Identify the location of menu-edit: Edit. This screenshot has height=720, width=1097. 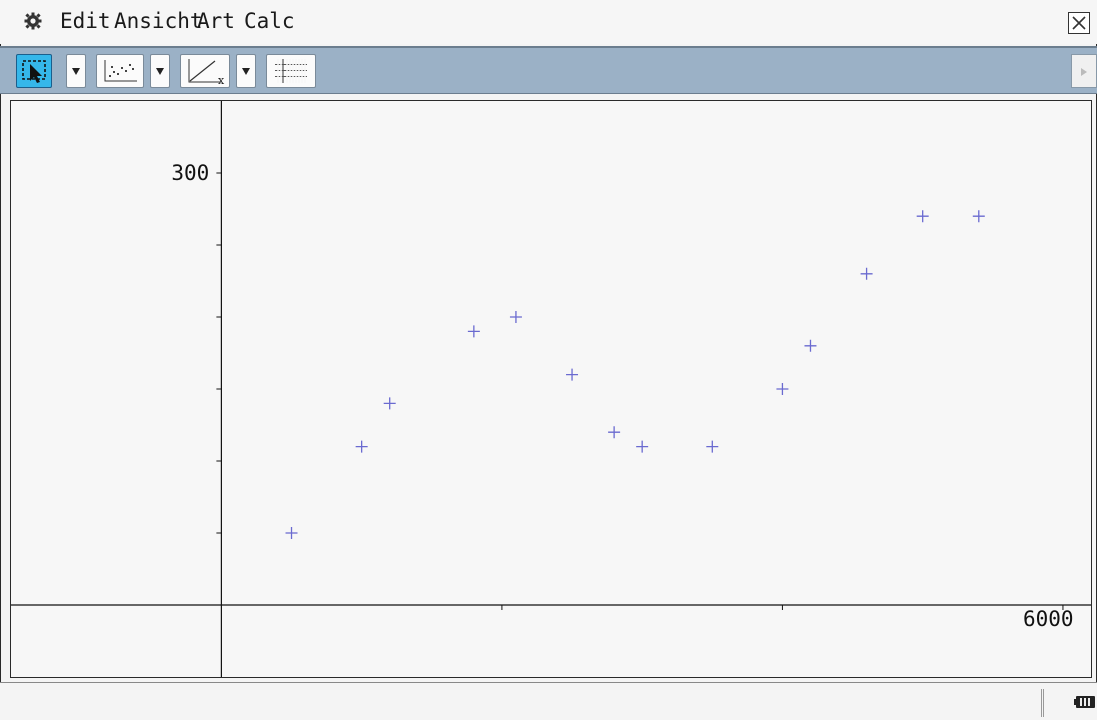
(85, 21).